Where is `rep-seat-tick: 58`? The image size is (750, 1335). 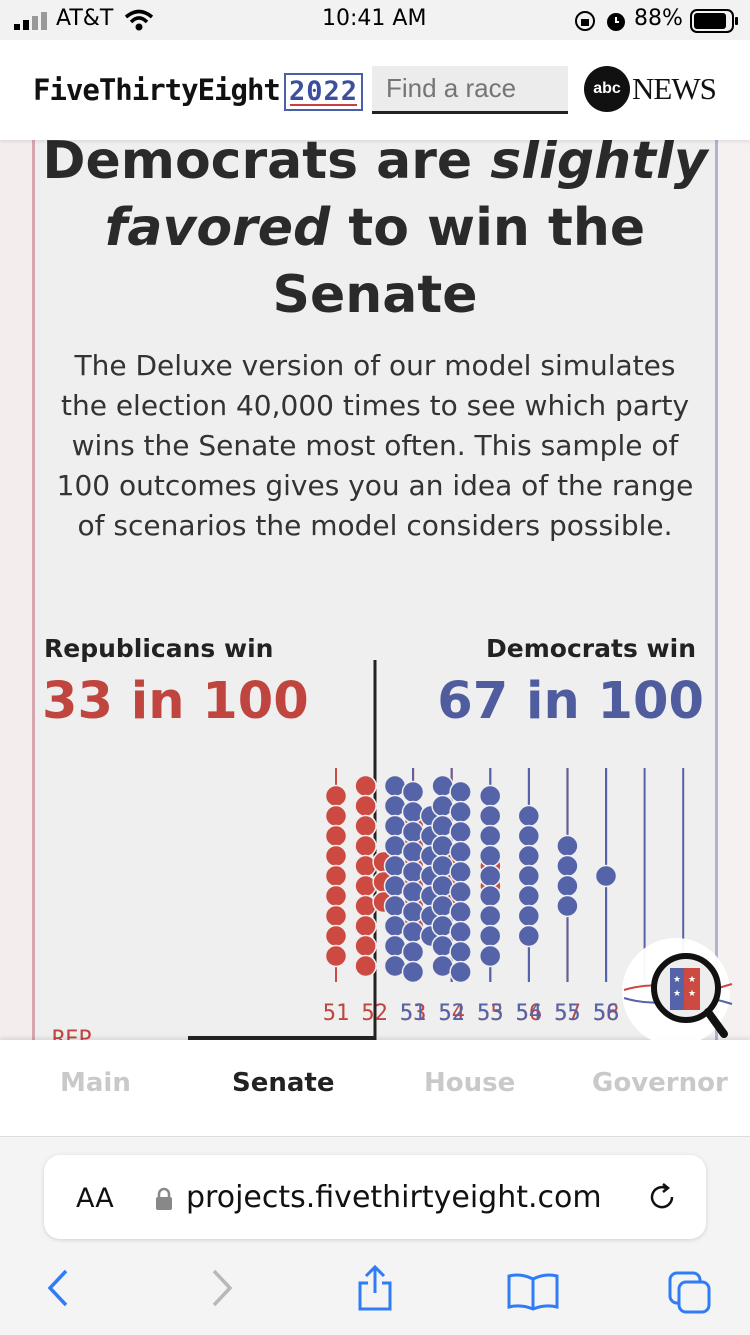
rep-seat-tick: 58 is located at coordinates (606, 1013).